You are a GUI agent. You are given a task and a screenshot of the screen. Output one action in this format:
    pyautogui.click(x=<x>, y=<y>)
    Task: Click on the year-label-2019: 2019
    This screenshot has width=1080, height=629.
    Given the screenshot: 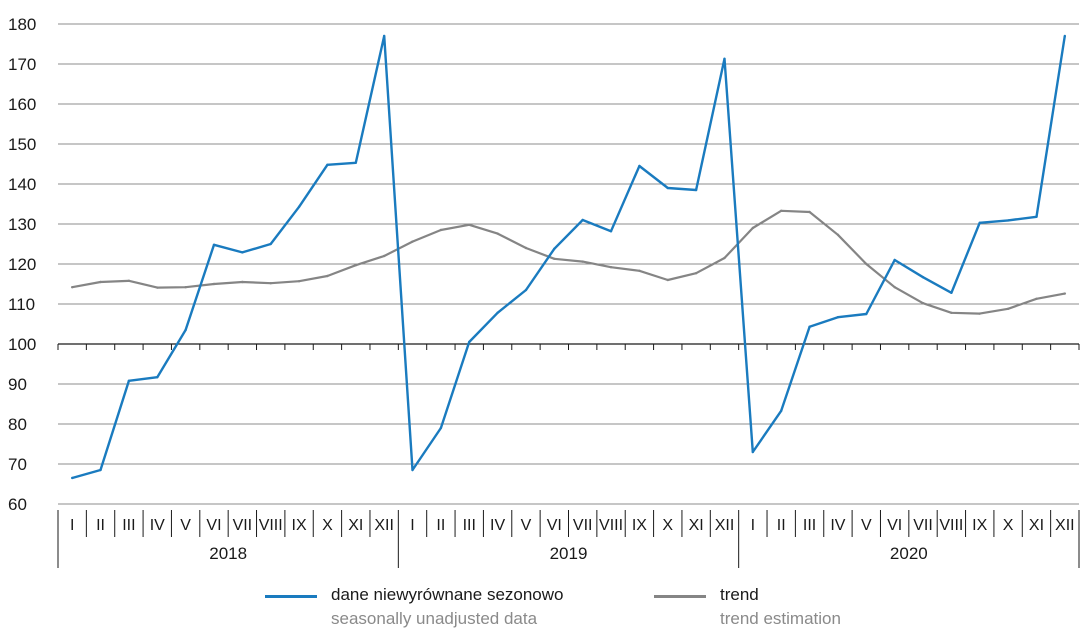 What is the action you would take?
    pyautogui.click(x=569, y=553)
    